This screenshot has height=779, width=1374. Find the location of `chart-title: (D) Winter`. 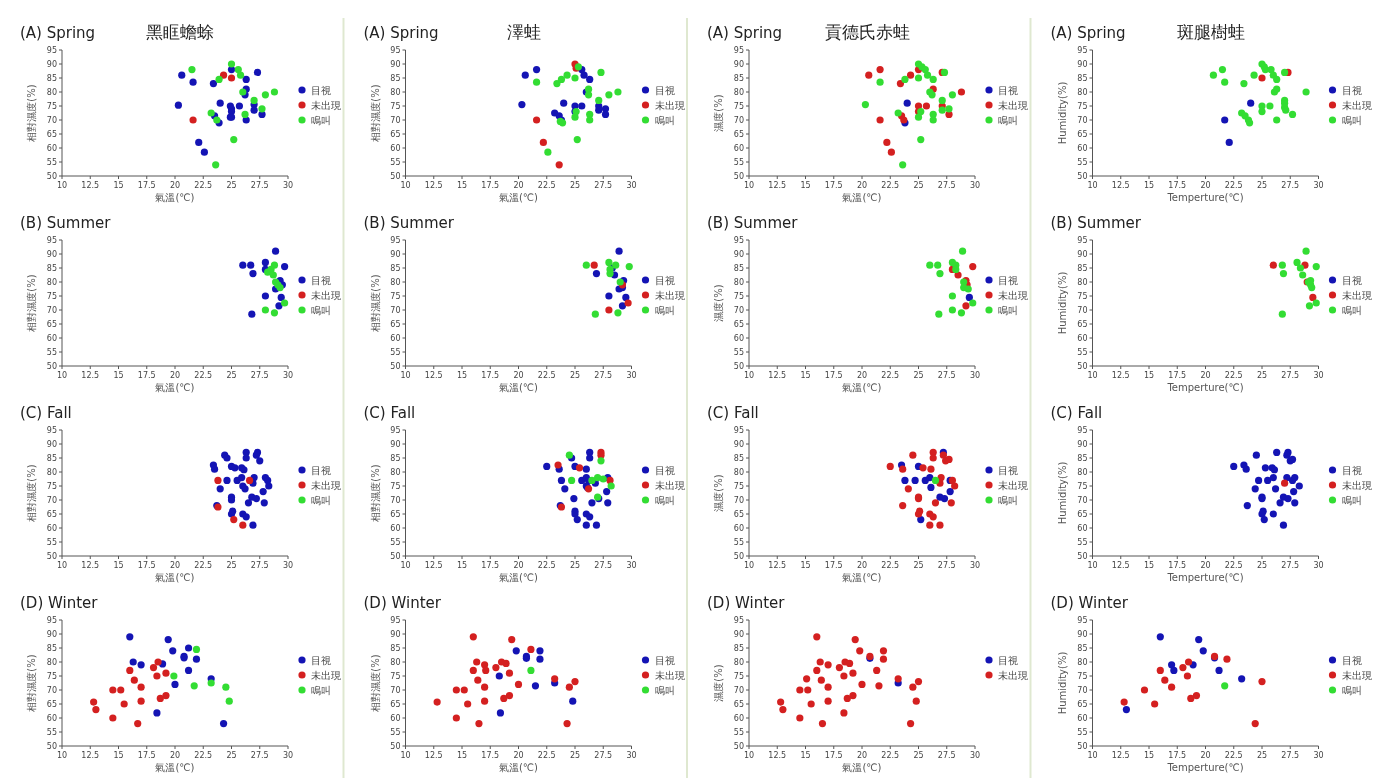

chart-title: (D) Winter is located at coordinates (1089, 603).